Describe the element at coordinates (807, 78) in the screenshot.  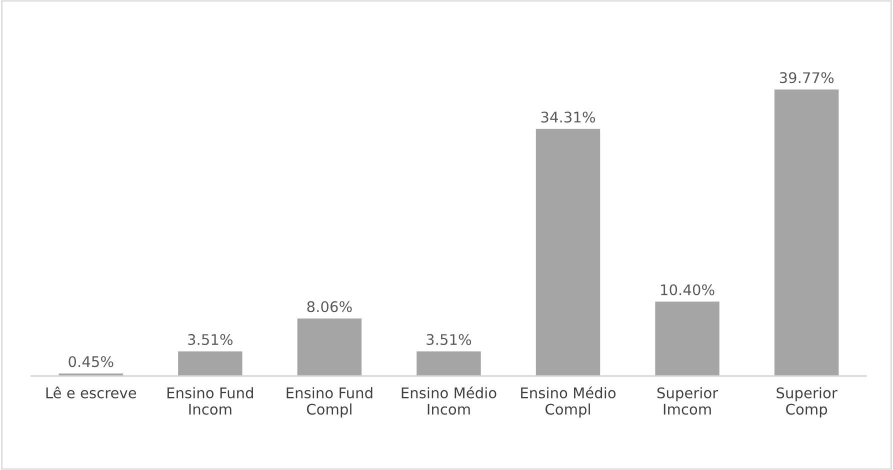
I see `data-label: 39.77%` at that location.